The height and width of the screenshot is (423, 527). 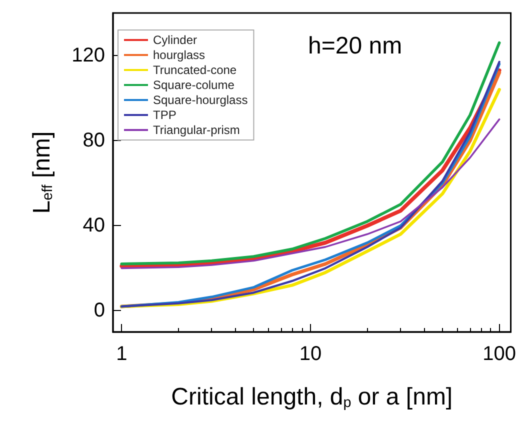 I want to click on y-tick-label: 120, so click(x=88, y=55).